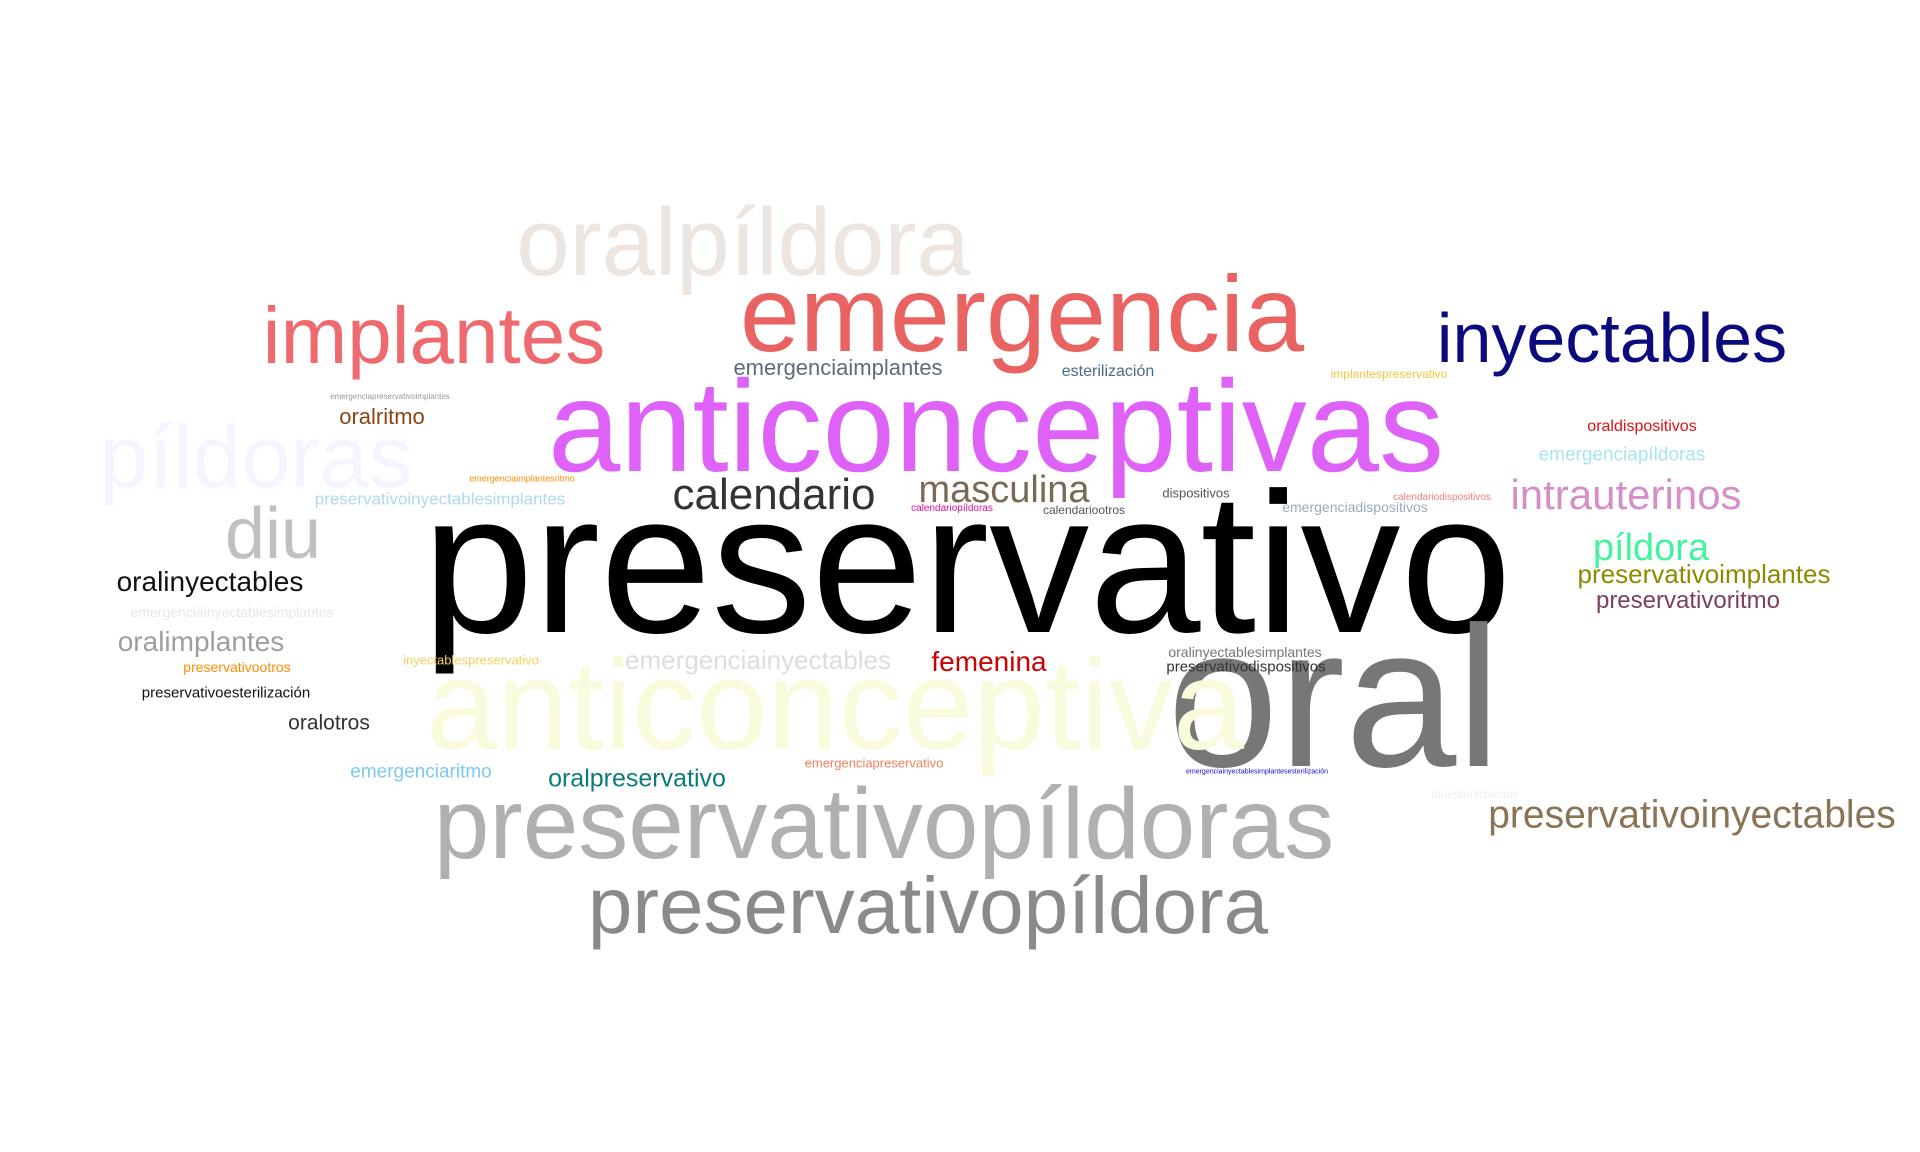 This screenshot has height=1152, width=1920. I want to click on word-emergenciaimplantesritmo: emergenciaimplantesritmo, so click(522, 478).